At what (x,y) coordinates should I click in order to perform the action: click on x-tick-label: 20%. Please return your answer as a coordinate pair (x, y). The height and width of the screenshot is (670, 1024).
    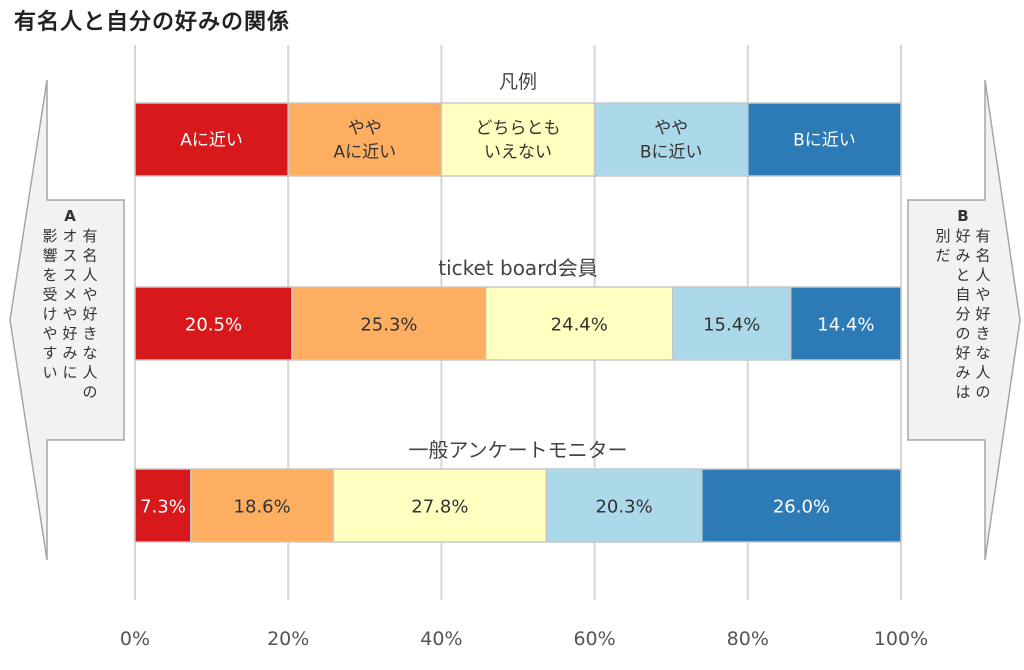
    Looking at the image, I should click on (288, 639).